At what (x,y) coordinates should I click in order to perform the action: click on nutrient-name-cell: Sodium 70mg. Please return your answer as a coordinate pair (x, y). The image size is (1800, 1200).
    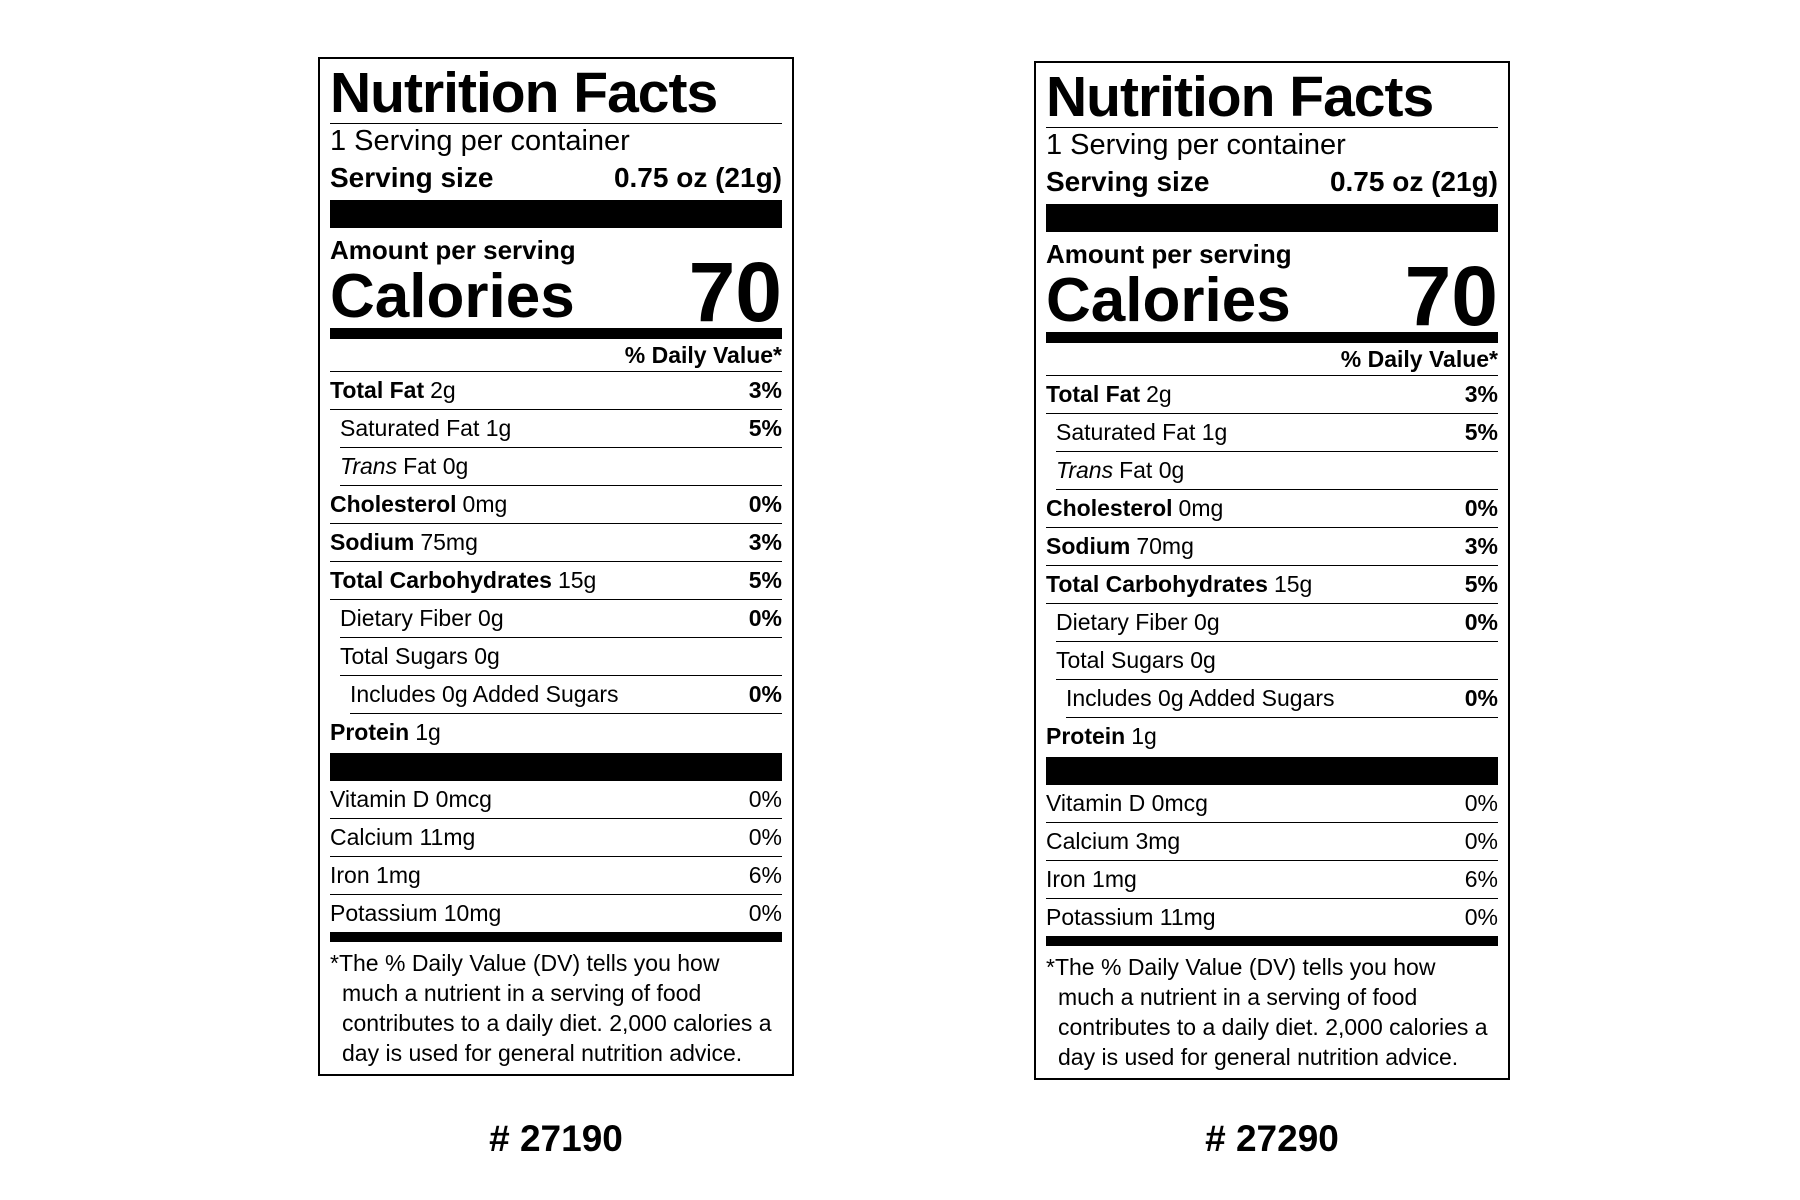
    Looking at the image, I should click on (1120, 546).